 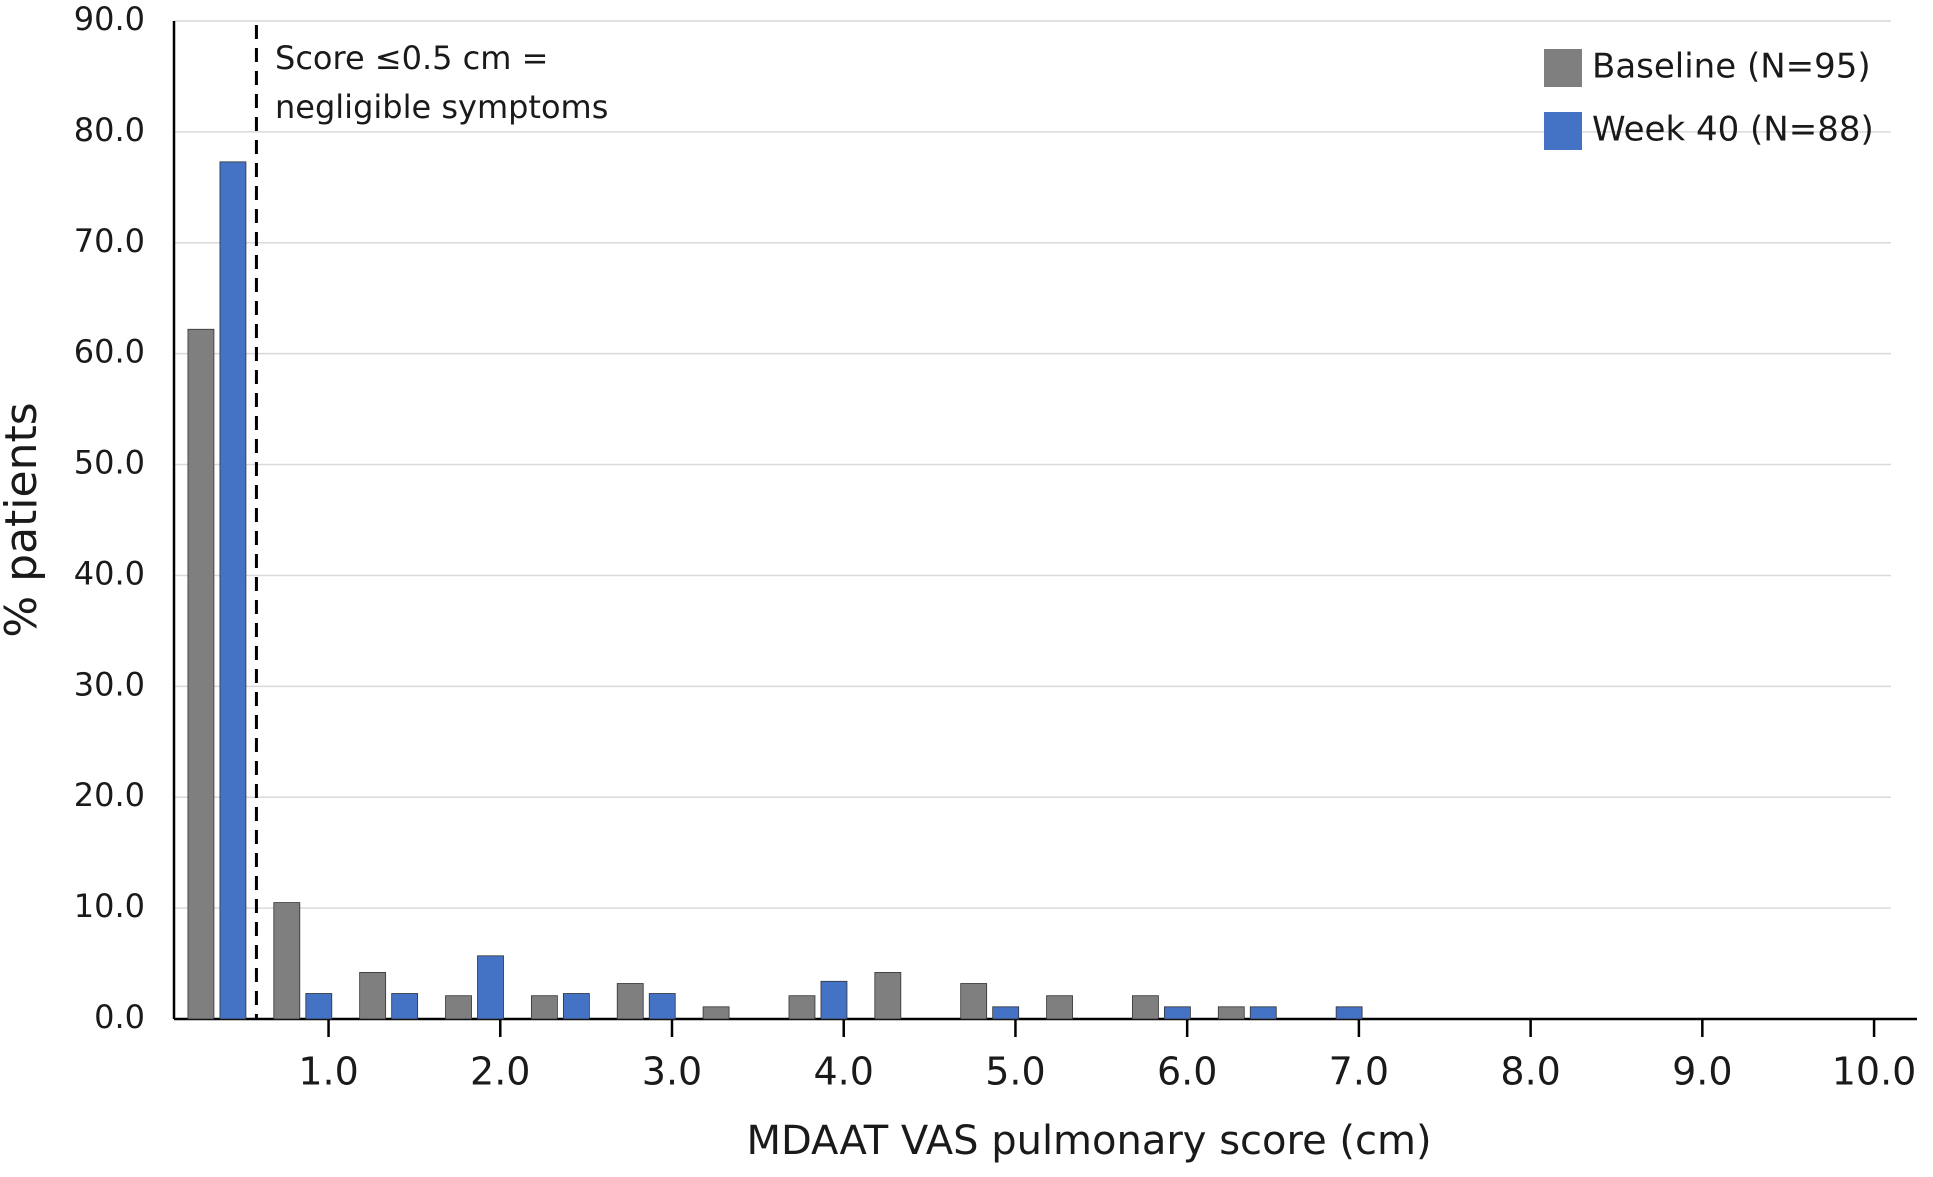 I want to click on y-tick-label: 90.0, so click(x=109, y=19).